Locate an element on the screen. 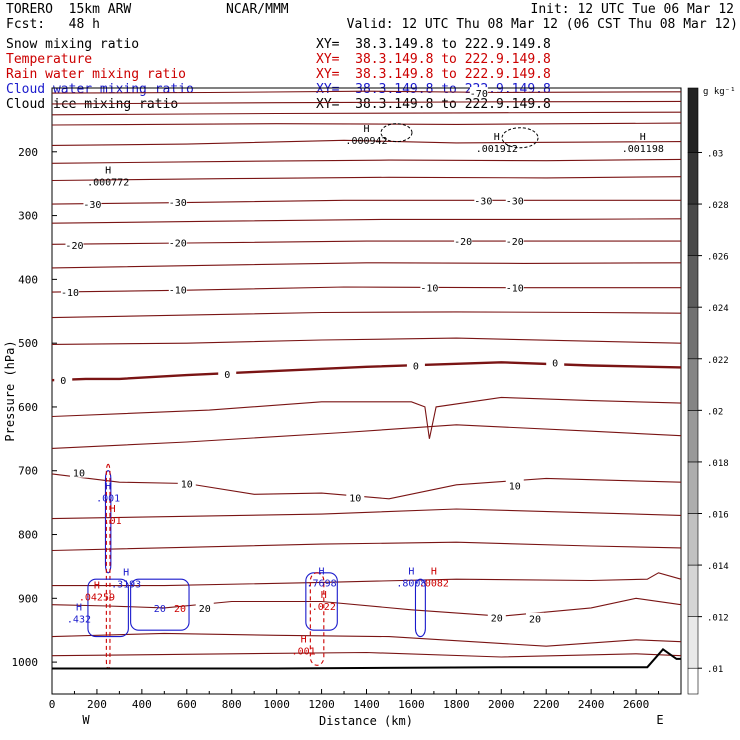 The width and height of the screenshot is (740, 740). temperature-contour-label: -20 is located at coordinates (515, 242).